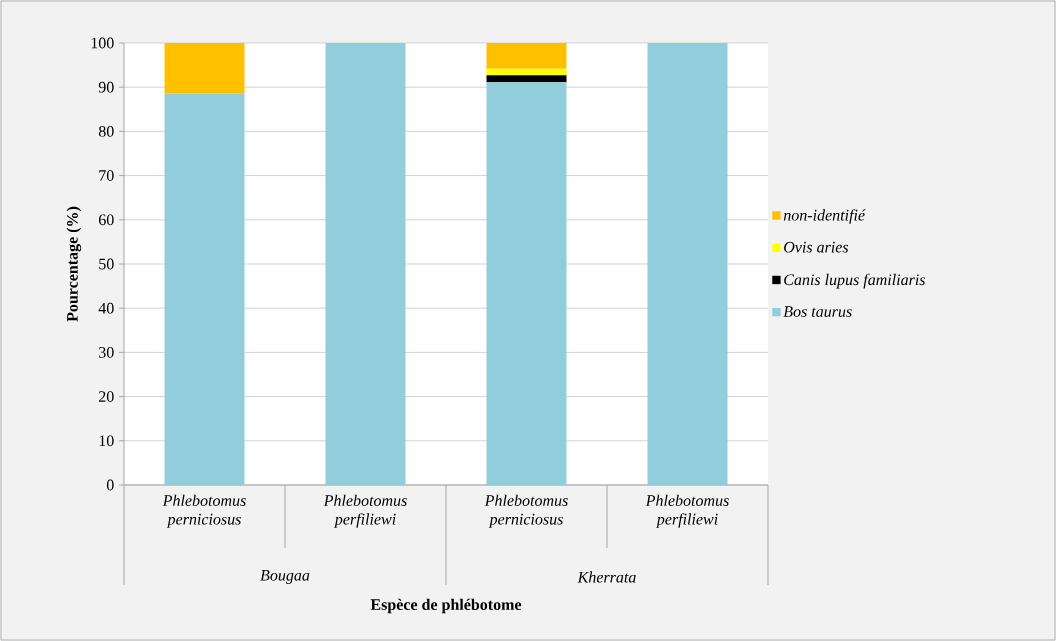  I want to click on legend-label: non-identifié, so click(824, 216).